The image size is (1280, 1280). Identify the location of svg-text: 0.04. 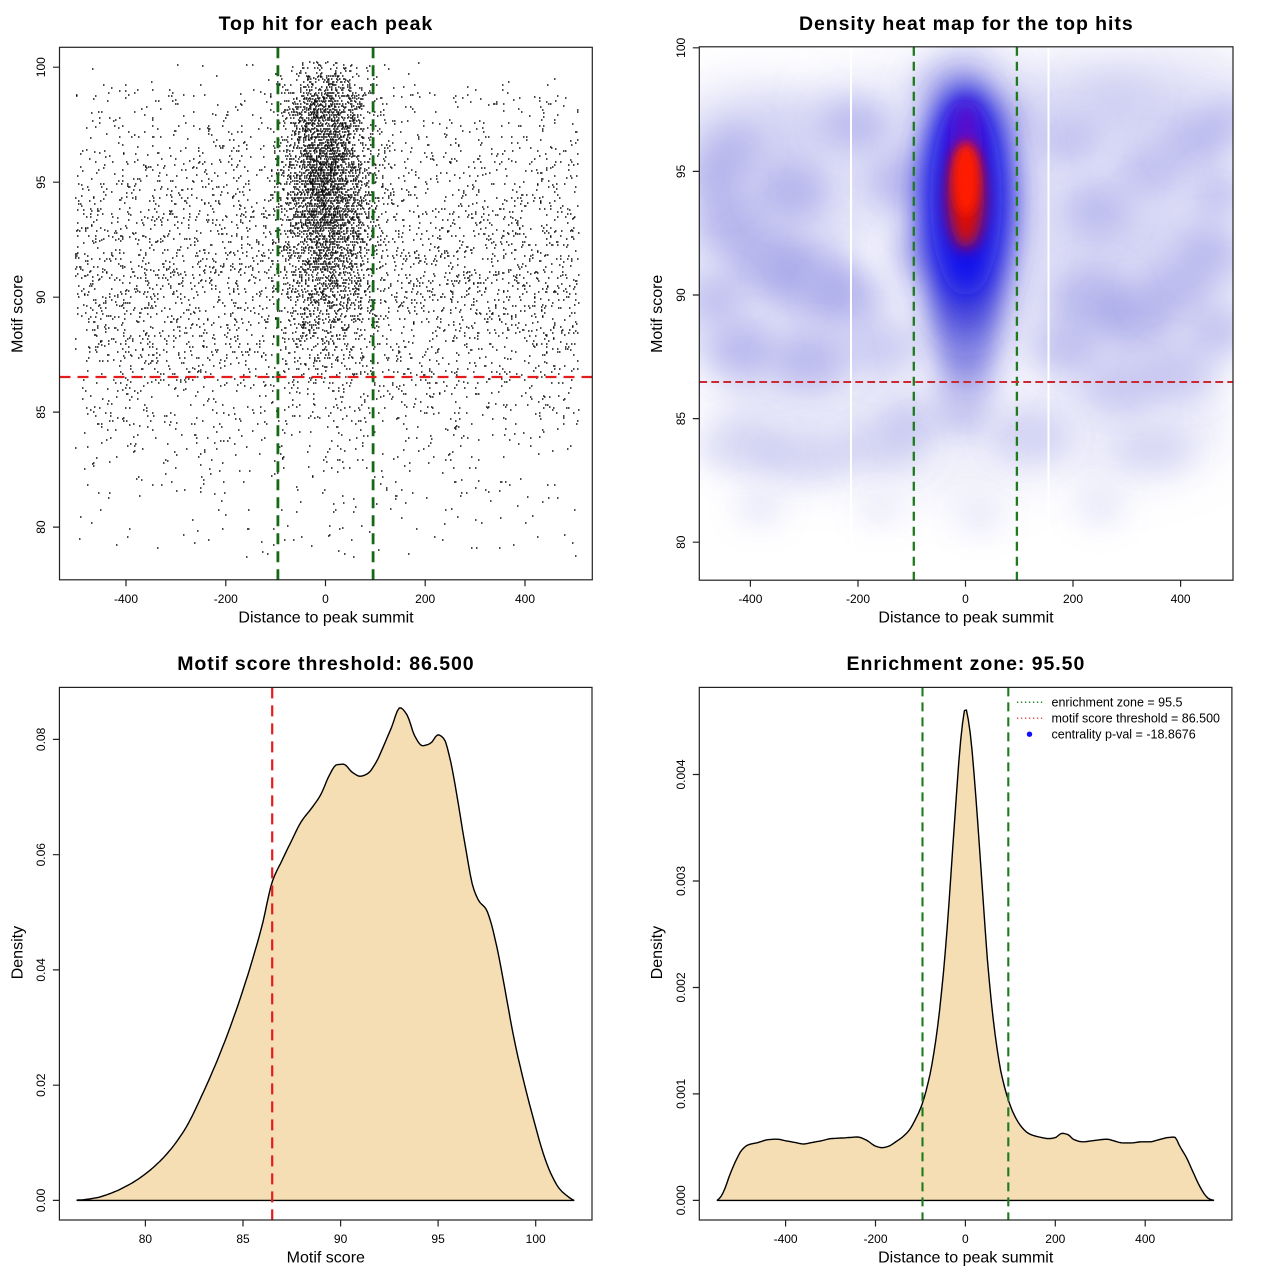
(41, 970).